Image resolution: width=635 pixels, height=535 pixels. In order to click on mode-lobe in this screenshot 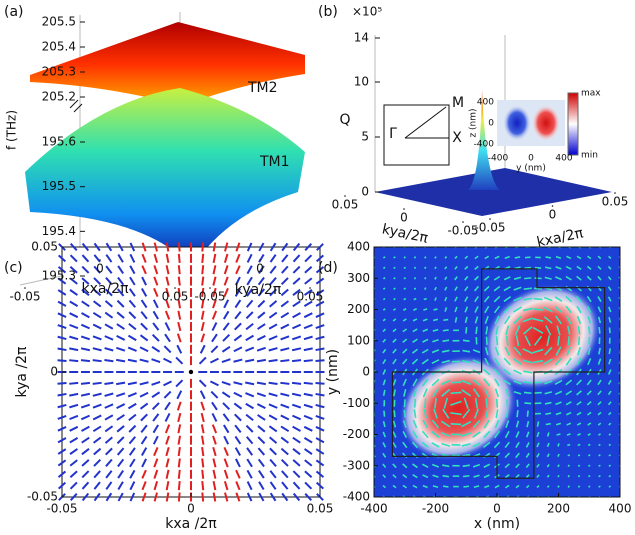, I will do `click(546, 123)`.